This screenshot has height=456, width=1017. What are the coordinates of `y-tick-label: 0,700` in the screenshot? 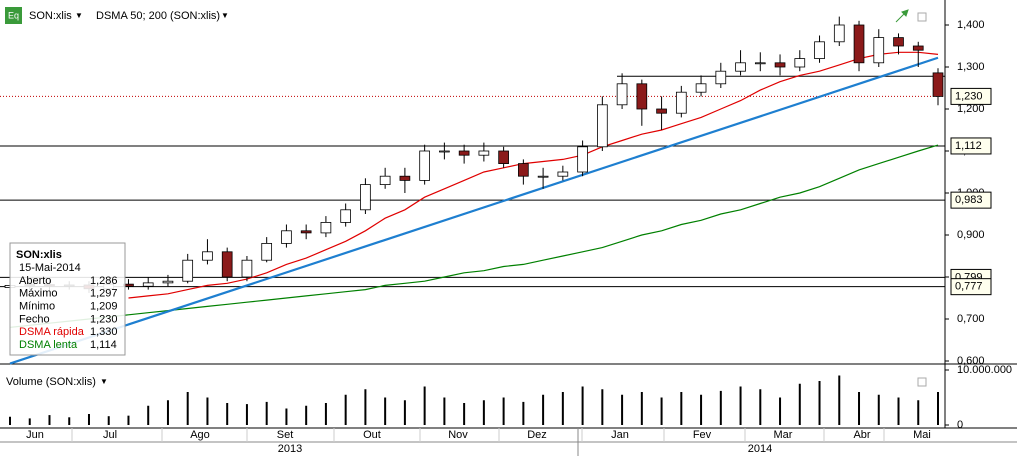 It's located at (971, 319).